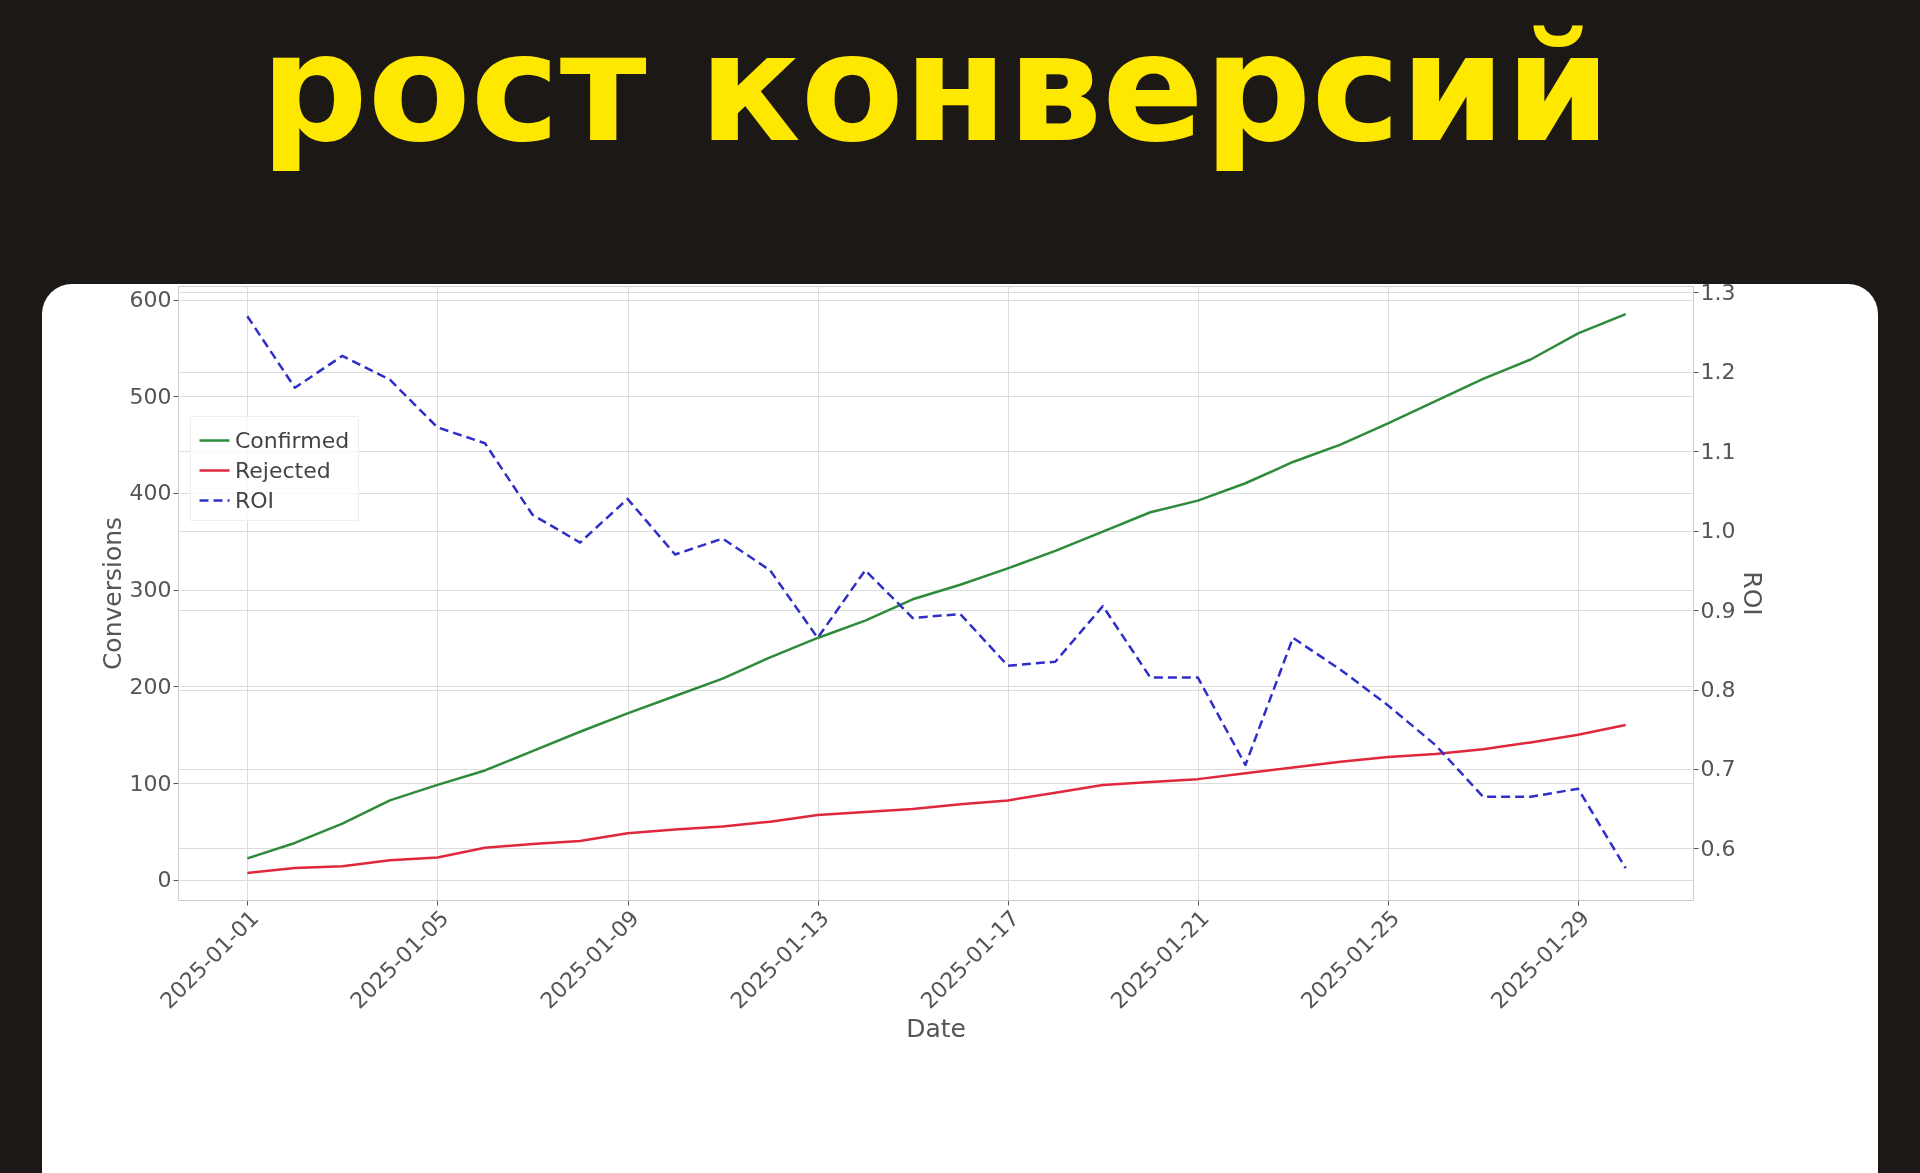  What do you see at coordinates (935, 88) in the screenshot?
I see `chart-title: рост конверсий` at bounding box center [935, 88].